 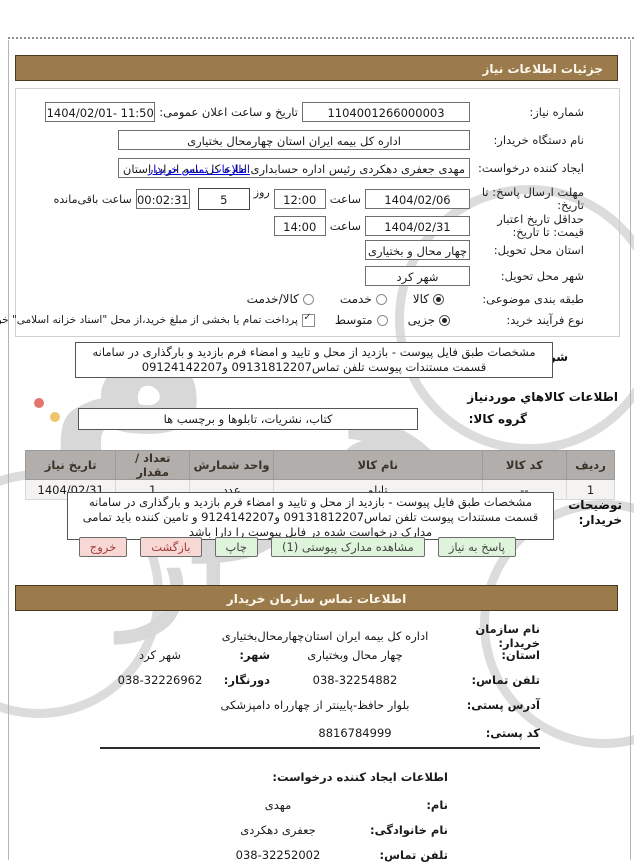 I want to click on need-number-label: شماره نیاز:, so click(x=556, y=111).